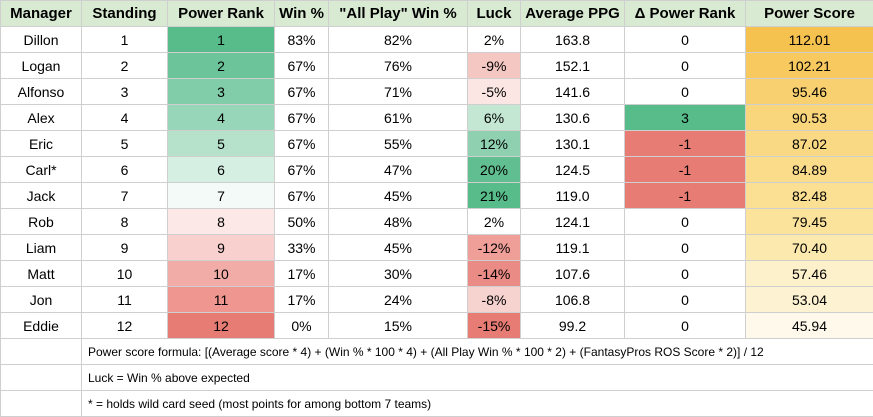 The width and height of the screenshot is (873, 417). Describe the element at coordinates (809, 91) in the screenshot. I see `cell-power-score: 95.46` at that location.